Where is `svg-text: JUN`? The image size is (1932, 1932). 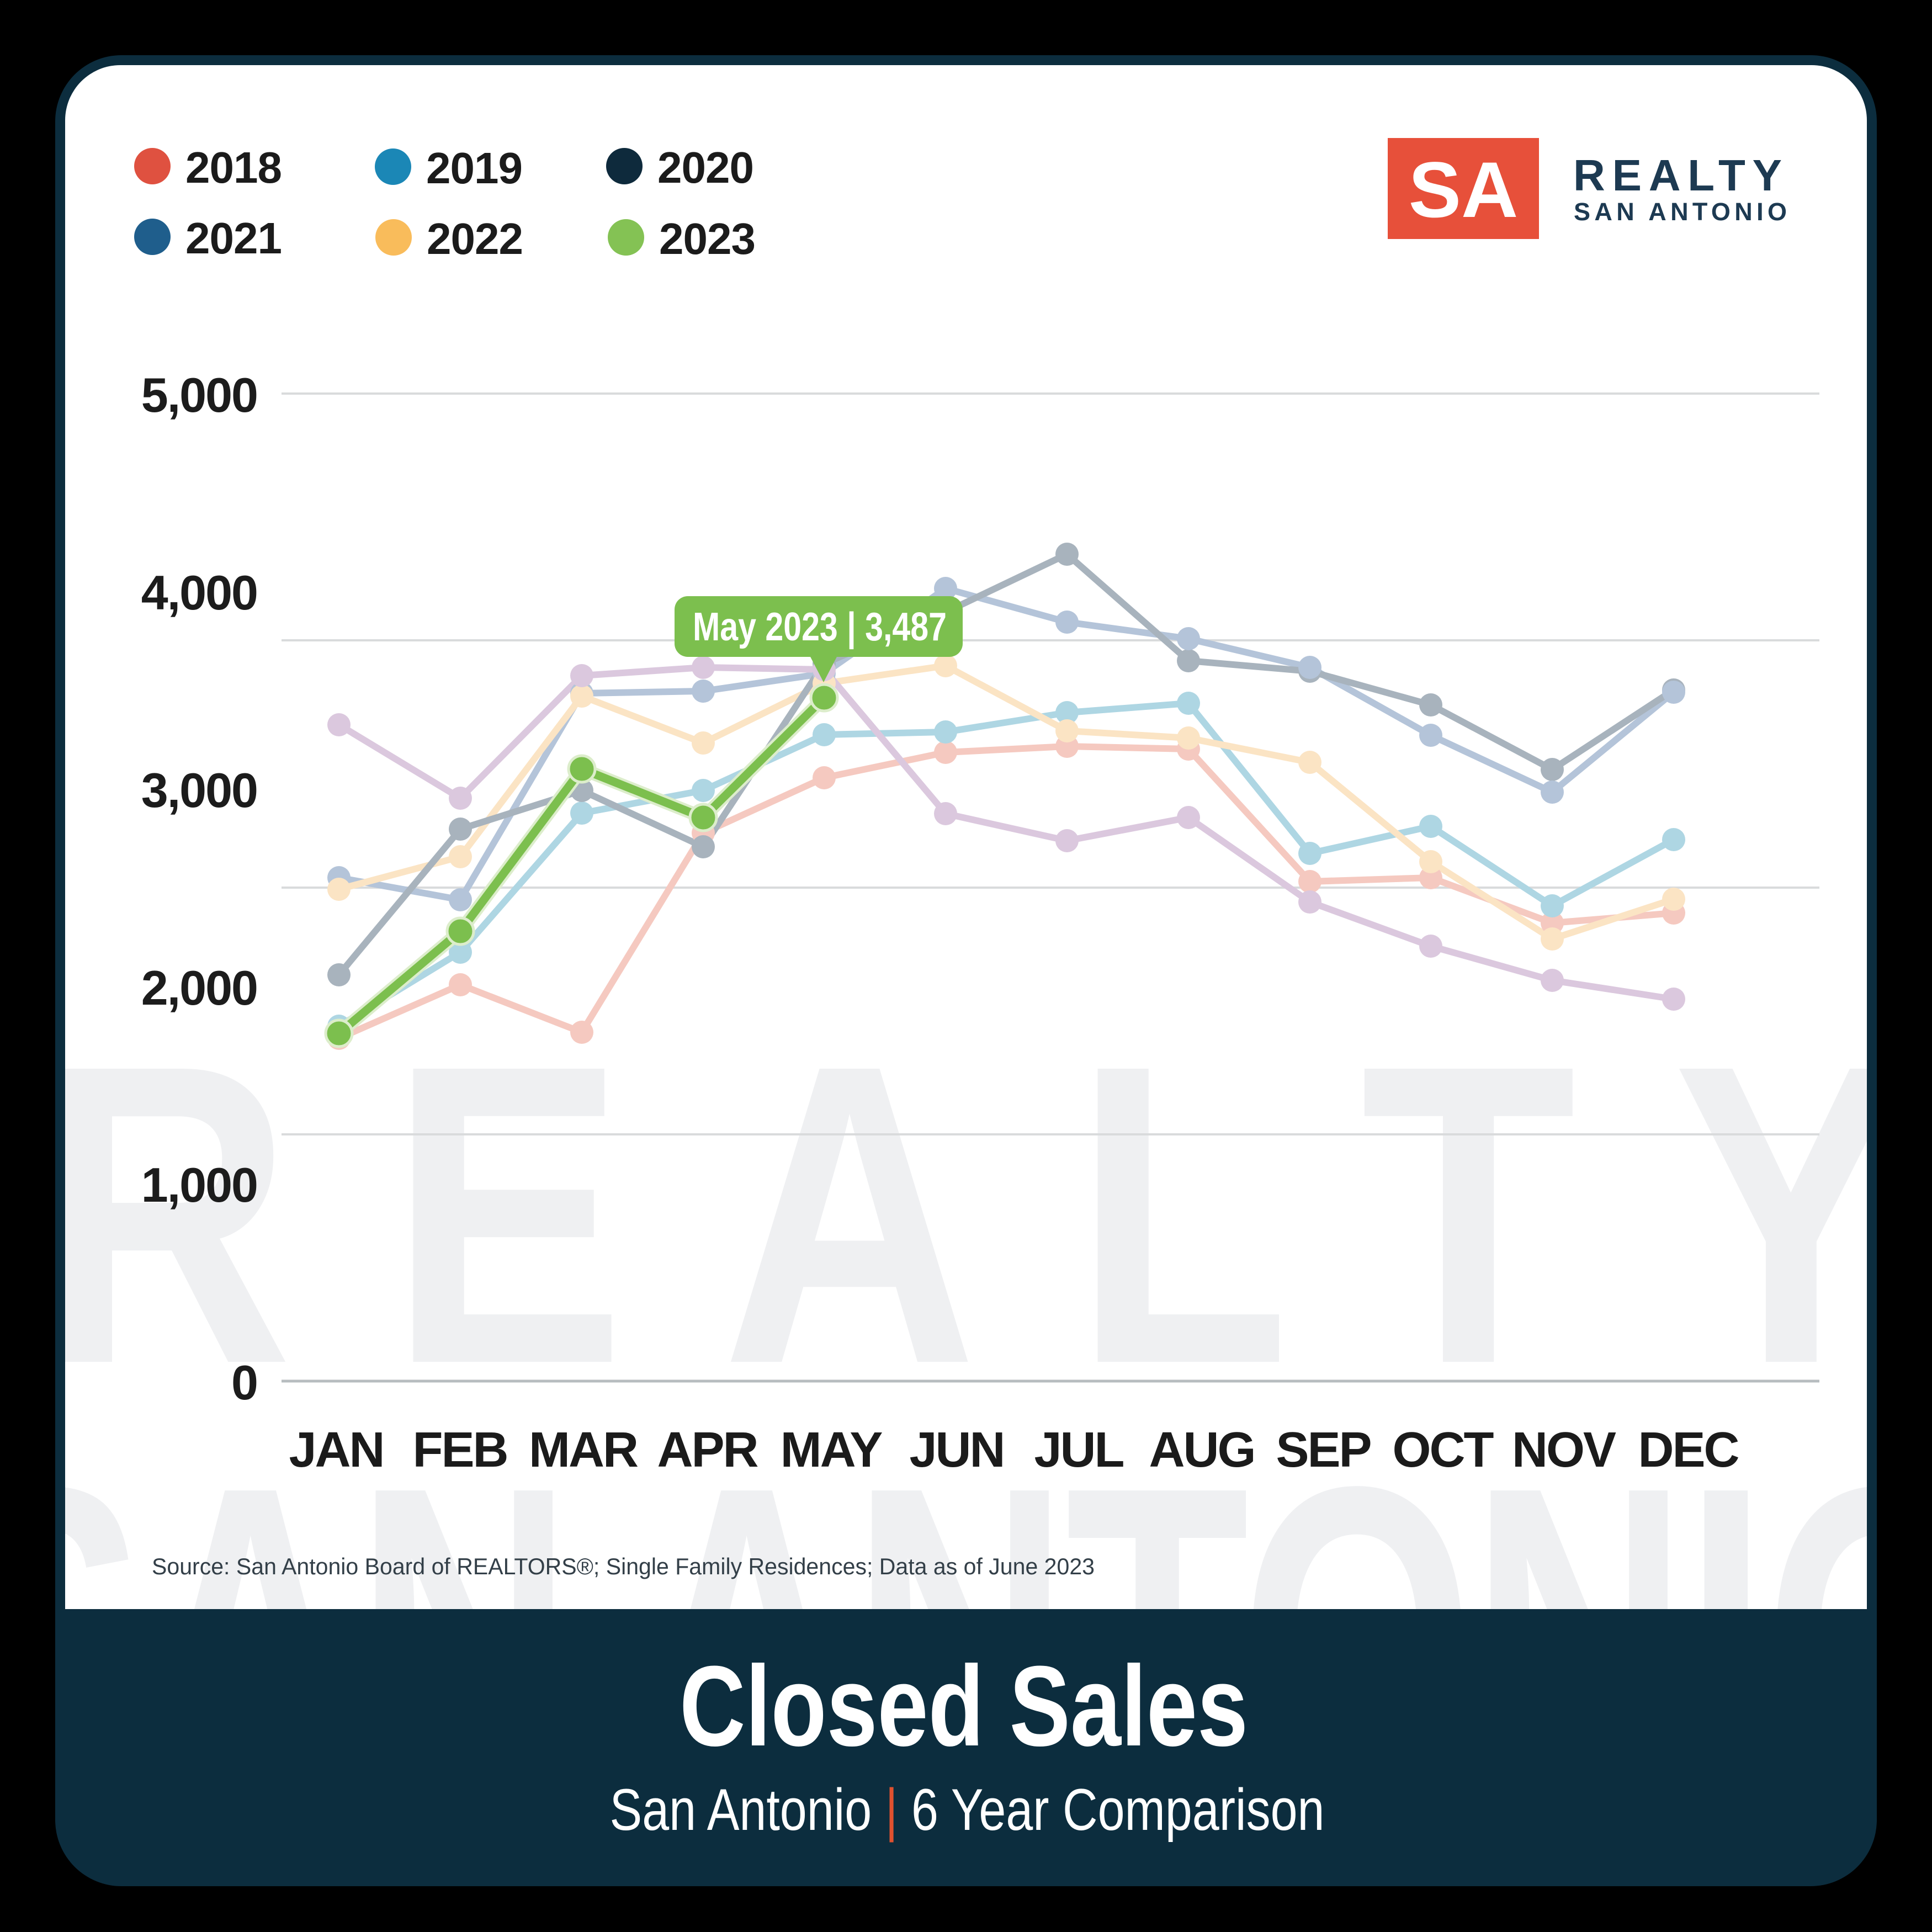
svg-text: JUN is located at coordinates (957, 1451).